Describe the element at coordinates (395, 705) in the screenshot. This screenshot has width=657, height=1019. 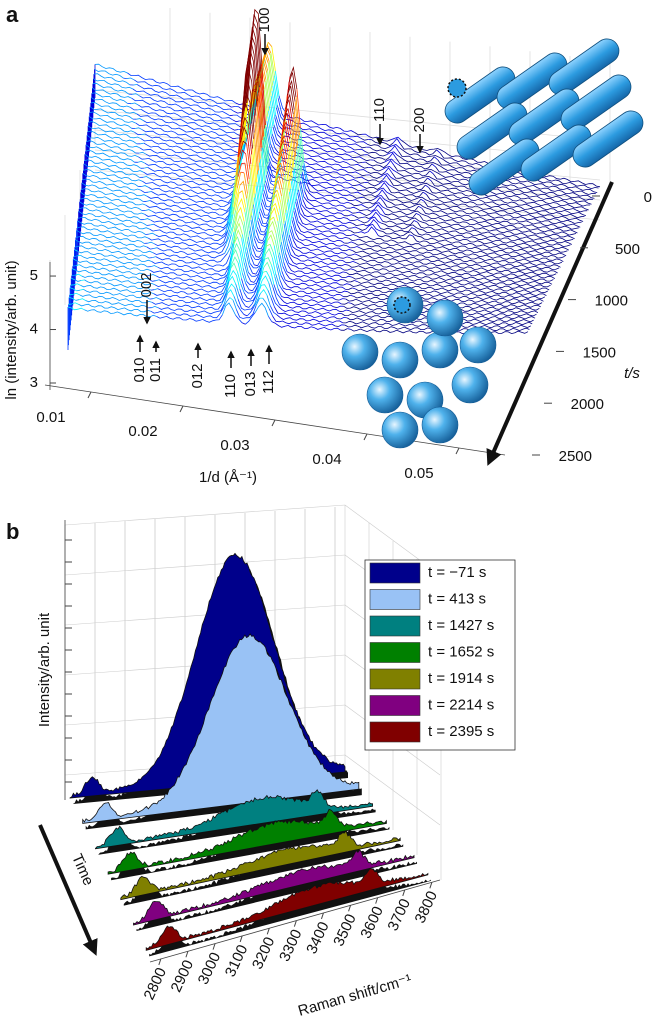
I see `legend-swatch` at that location.